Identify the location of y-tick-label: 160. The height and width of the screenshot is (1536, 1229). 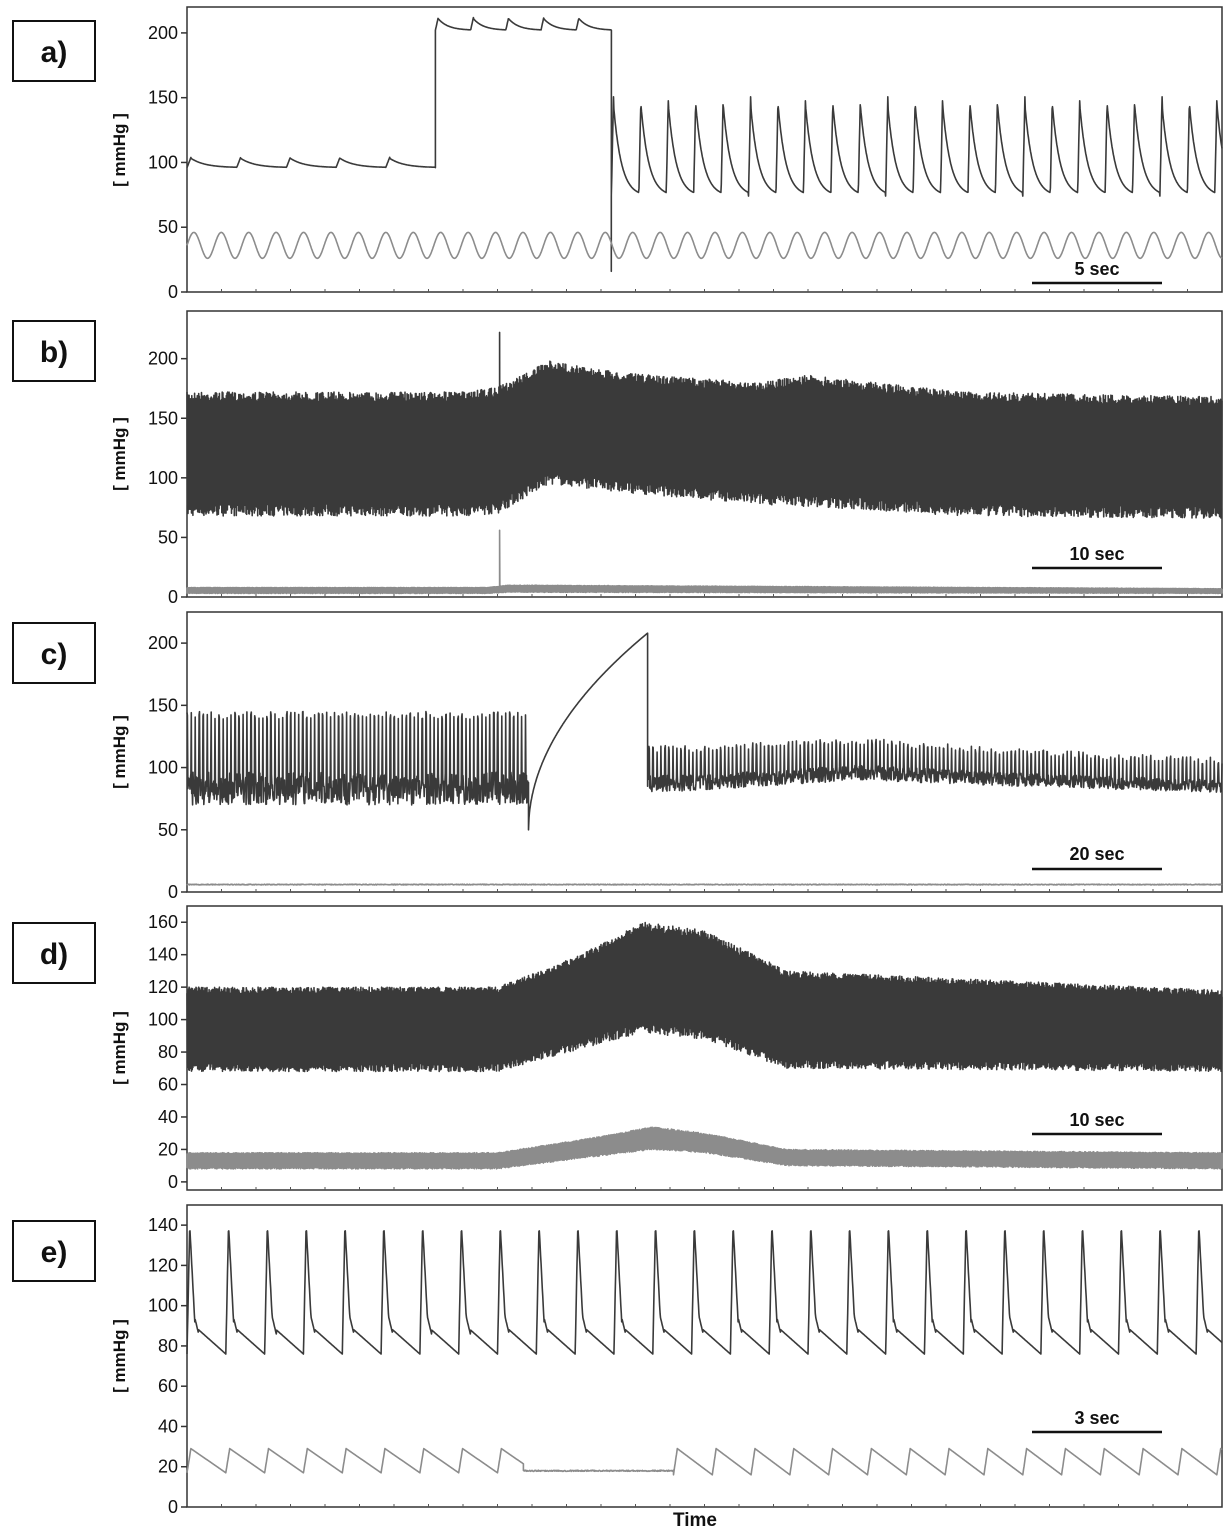
(163, 922).